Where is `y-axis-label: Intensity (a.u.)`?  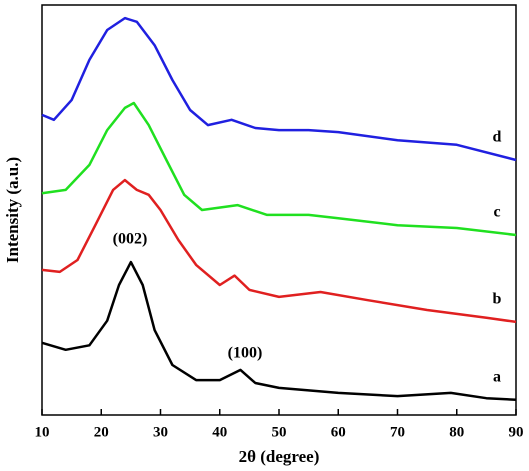 y-axis-label: Intensity (a.u.) is located at coordinates (12, 210).